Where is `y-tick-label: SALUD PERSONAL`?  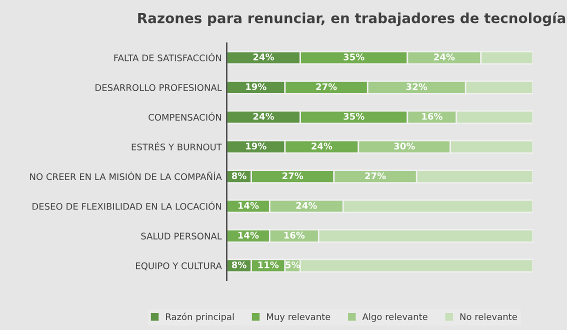
y-tick-label: SALUD PERSONAL is located at coordinates (181, 236).